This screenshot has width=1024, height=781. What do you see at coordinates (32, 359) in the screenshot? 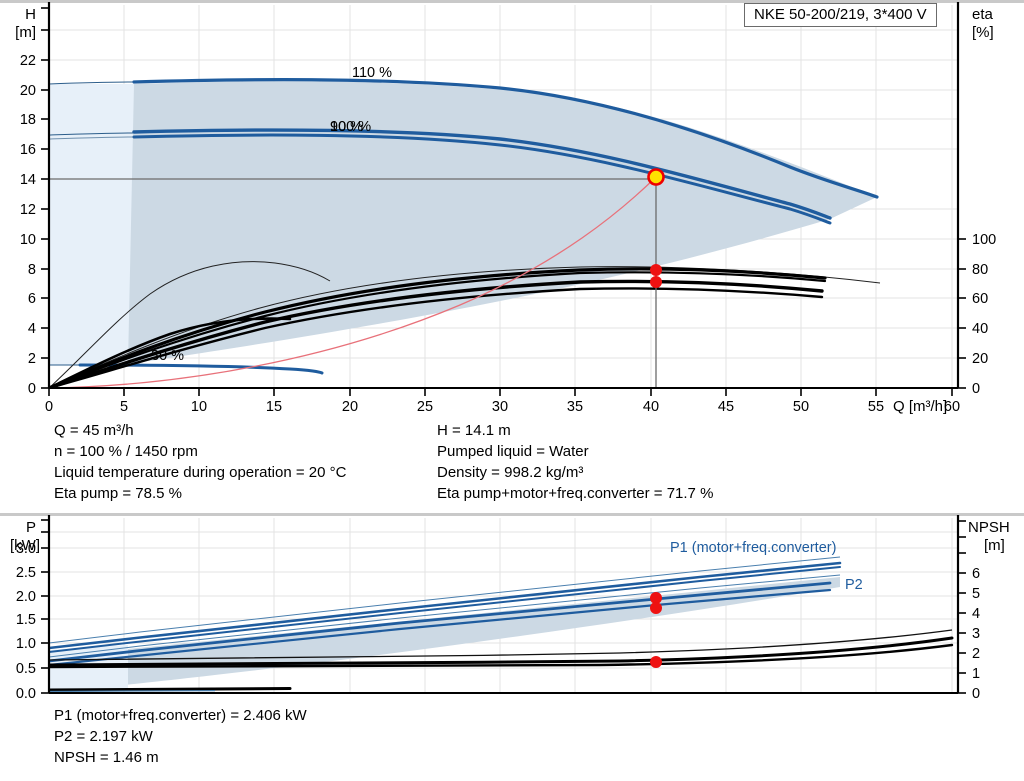
I see `y-tick-2: 2` at bounding box center [32, 359].